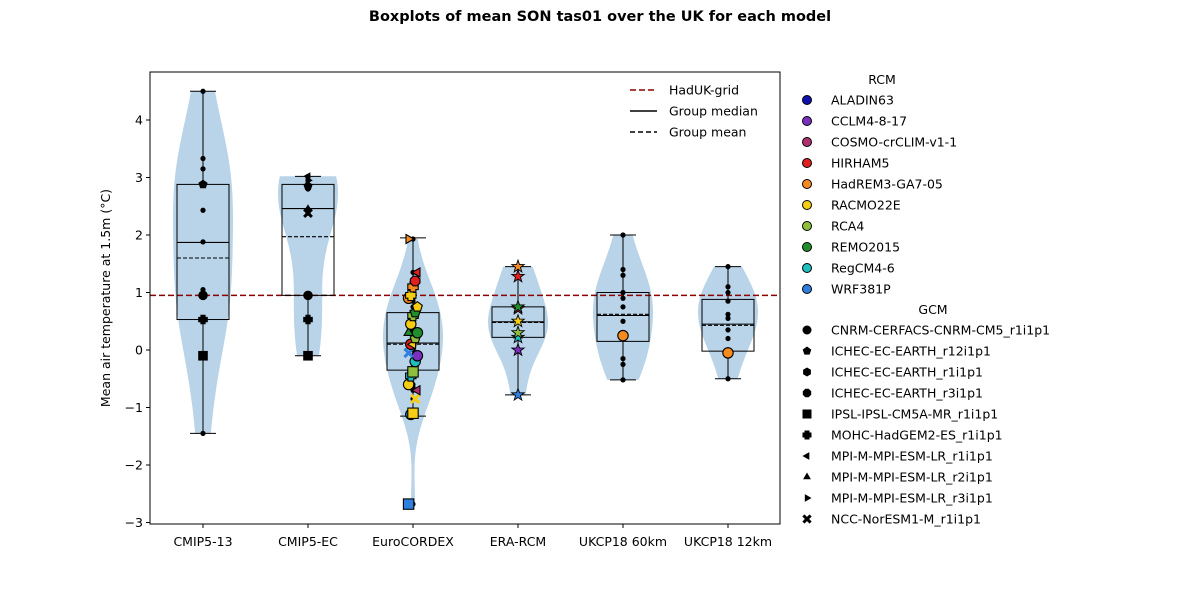  Describe the element at coordinates (704, 90) in the screenshot. I see `legend-label-haduk-grid: HadUK-grid` at that location.